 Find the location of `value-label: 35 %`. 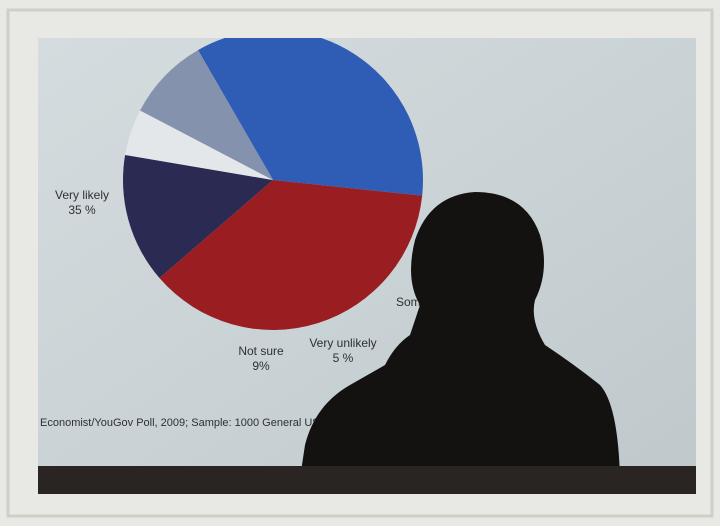

value-label: 35 % is located at coordinates (82, 210).